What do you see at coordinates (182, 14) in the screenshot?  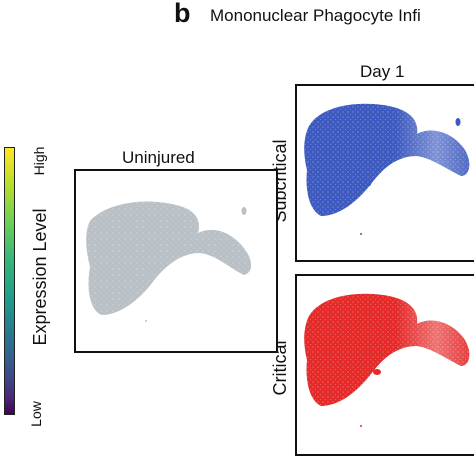 I see `panel-letter: b` at bounding box center [182, 14].